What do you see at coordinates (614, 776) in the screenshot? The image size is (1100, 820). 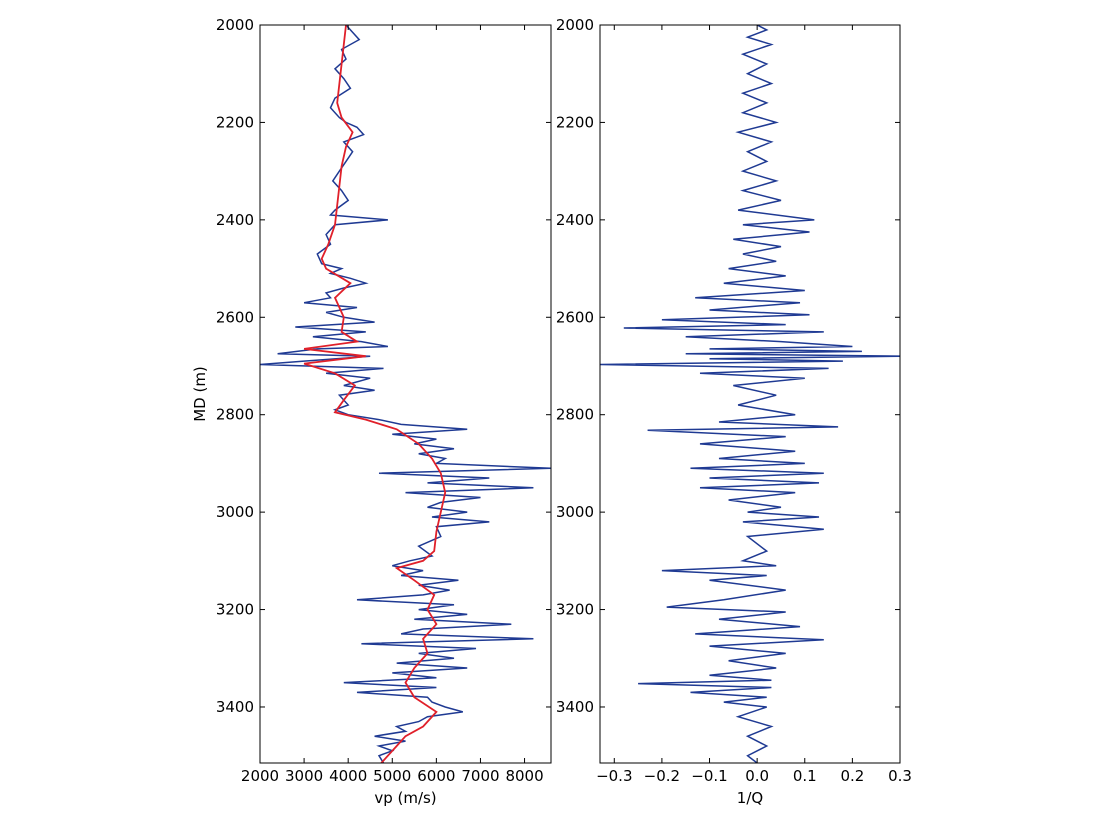 I see `x-tick-label: −0.3` at bounding box center [614, 776].